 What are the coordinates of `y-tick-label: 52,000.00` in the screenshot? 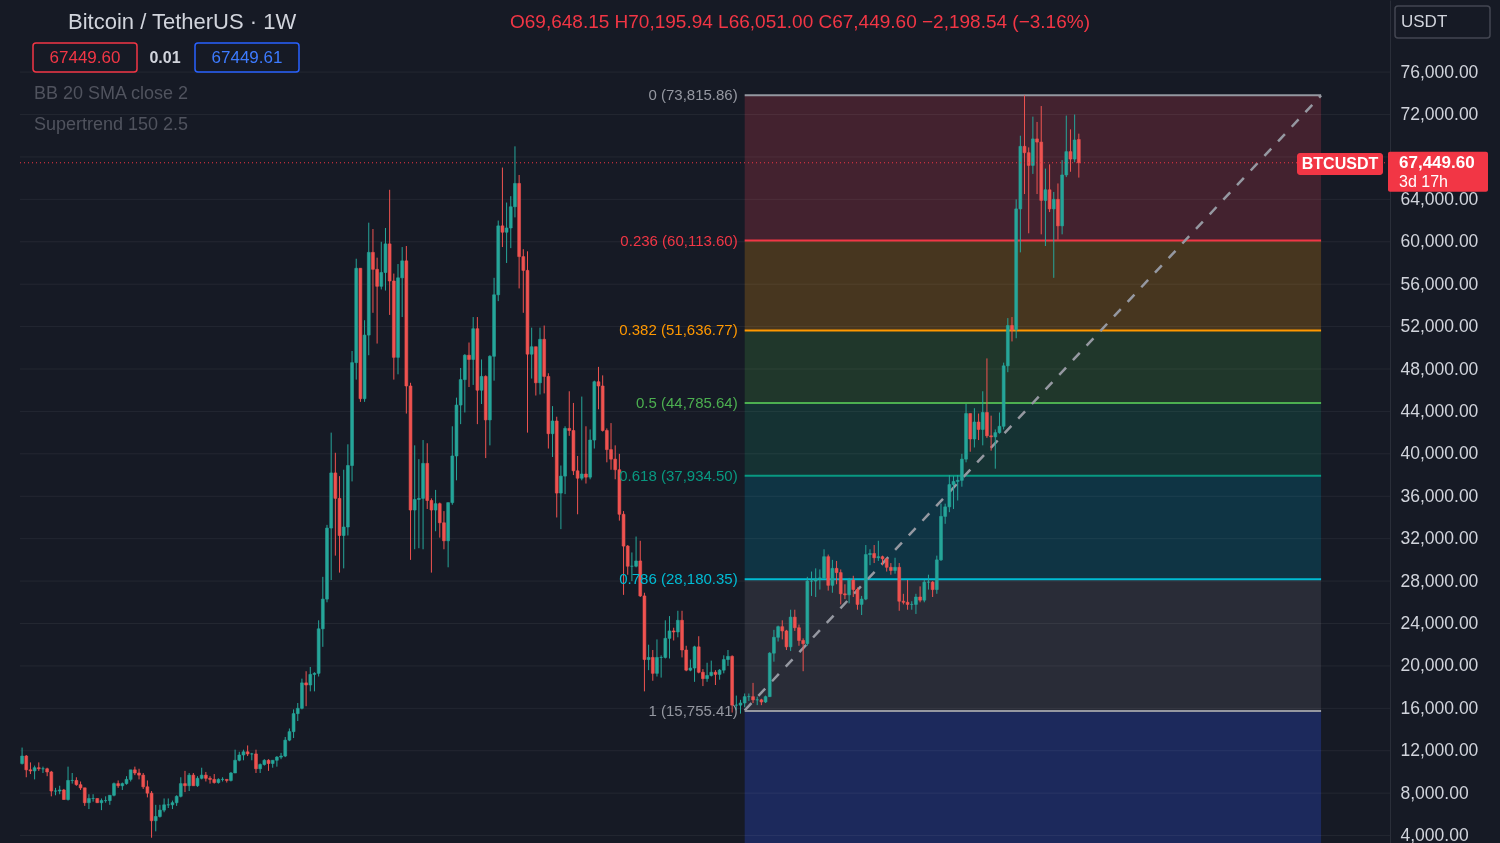 It's located at (1439, 326).